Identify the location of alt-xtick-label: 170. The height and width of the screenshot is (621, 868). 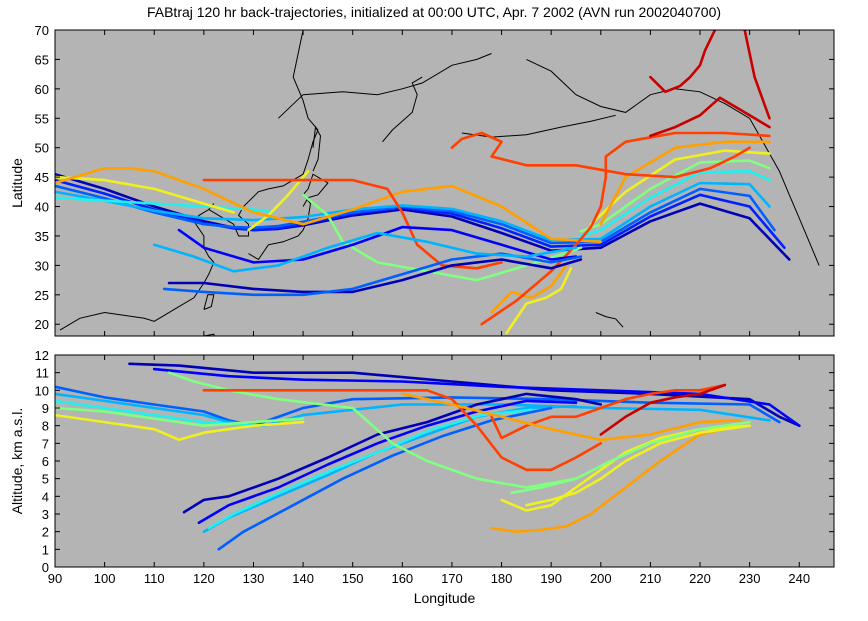
(452, 578).